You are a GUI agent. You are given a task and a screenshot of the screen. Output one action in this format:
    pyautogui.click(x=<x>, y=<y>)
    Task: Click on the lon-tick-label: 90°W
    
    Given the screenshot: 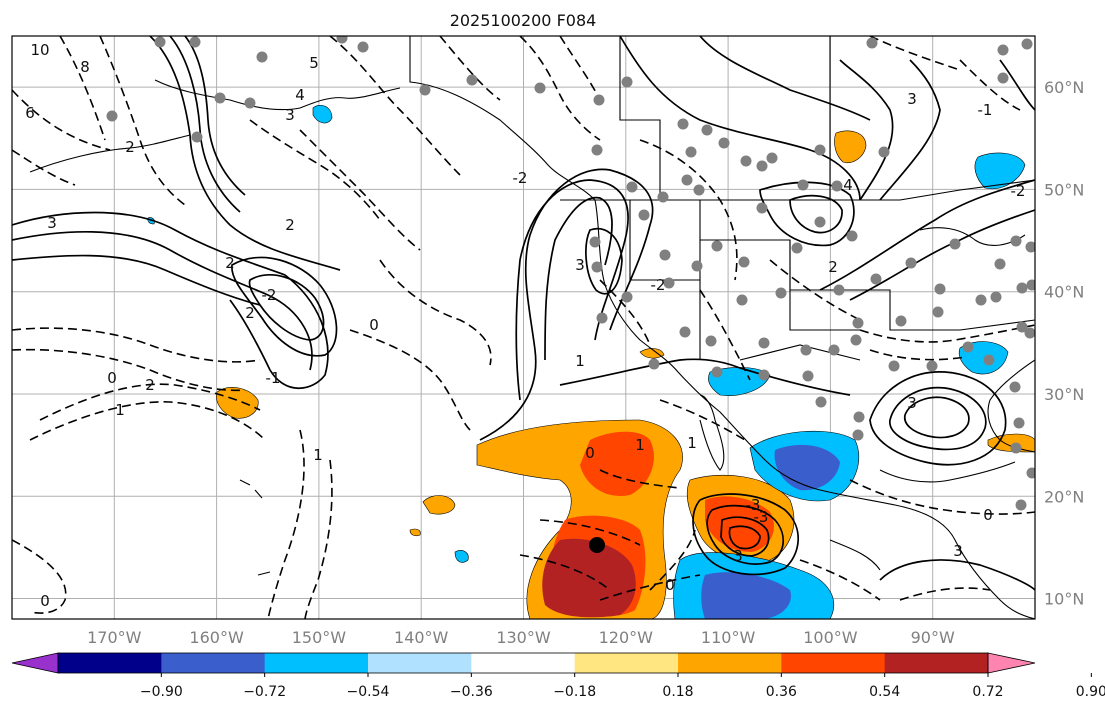 What is the action you would take?
    pyautogui.click(x=933, y=637)
    